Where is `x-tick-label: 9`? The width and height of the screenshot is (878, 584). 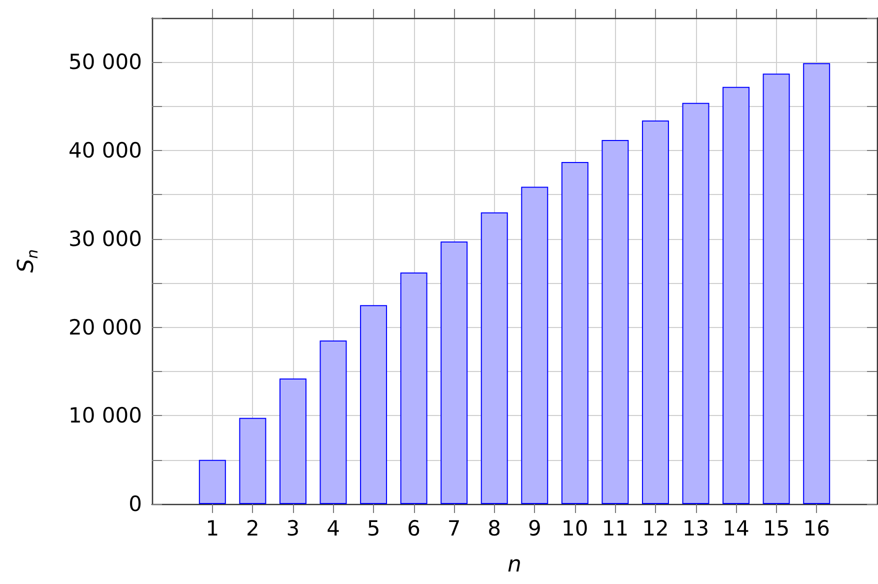 x-tick-label: 9 is located at coordinates (535, 528).